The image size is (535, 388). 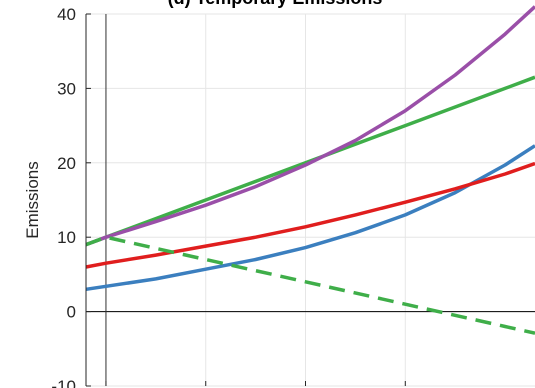 I want to click on y-tick-label-0: -10, so click(x=63, y=382).